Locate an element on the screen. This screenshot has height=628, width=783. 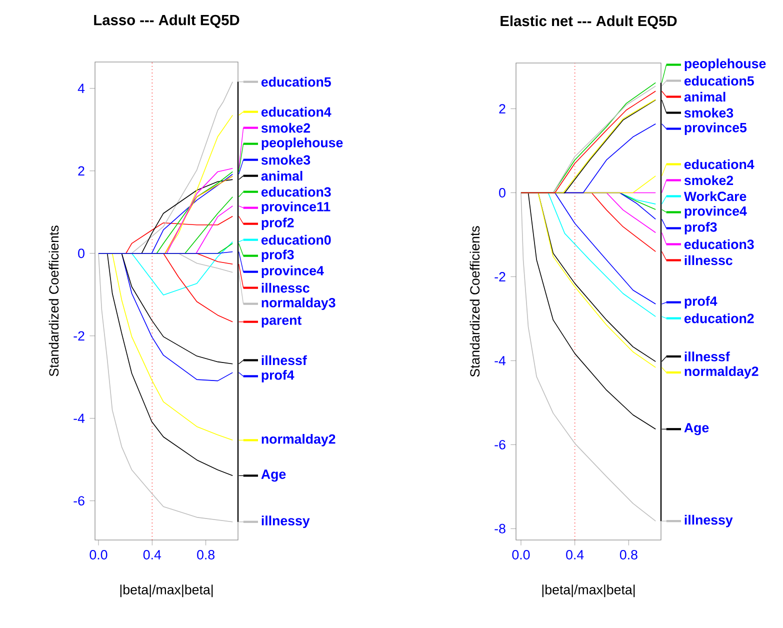
legend-label: province5 is located at coordinates (715, 128).